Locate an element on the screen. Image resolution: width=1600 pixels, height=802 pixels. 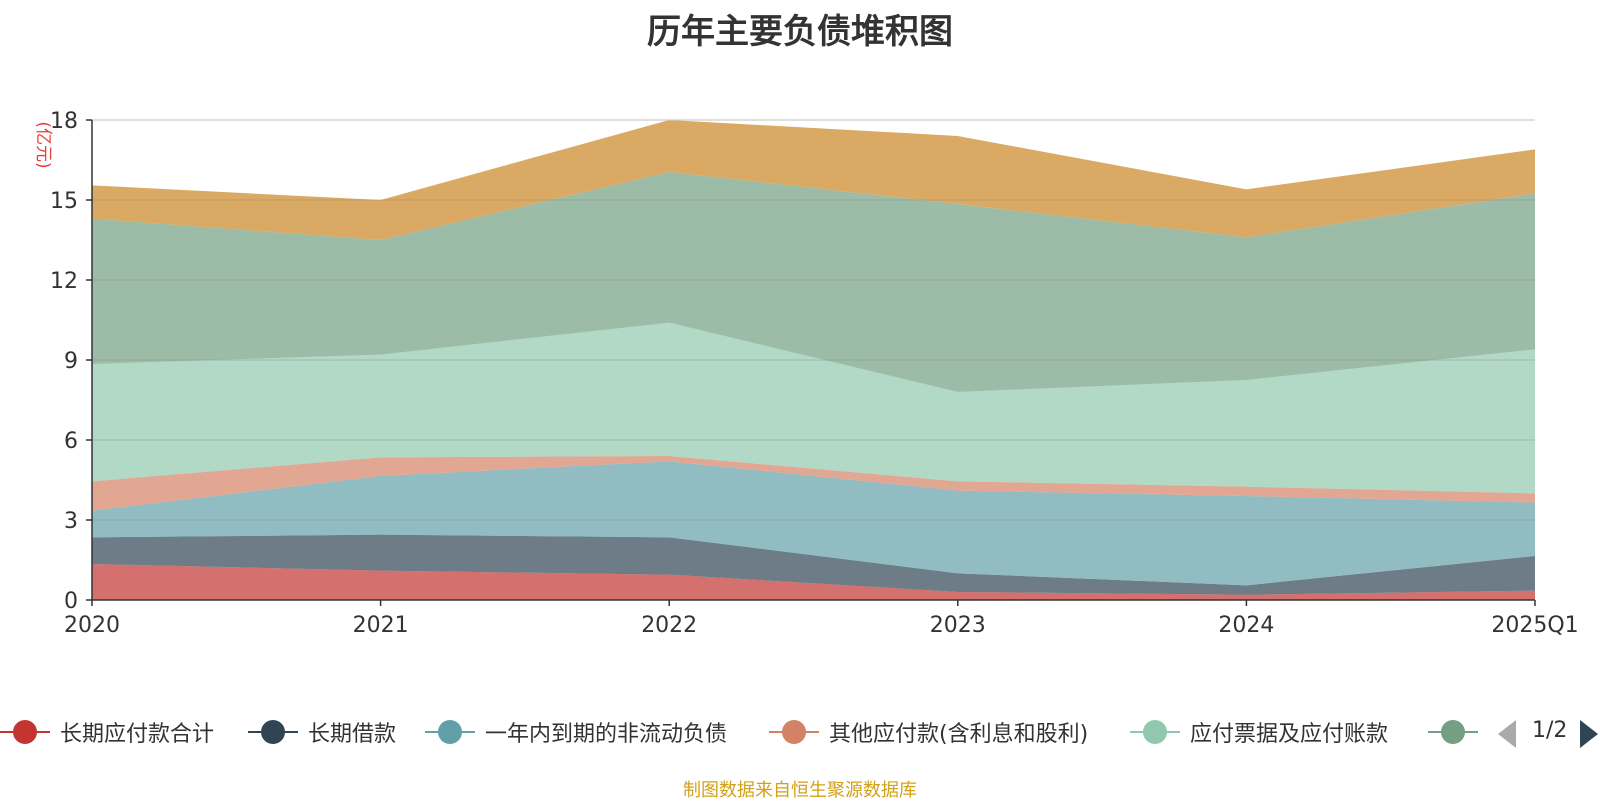
legend-label: 其他应付款(含利息和股利) is located at coordinates (959, 734).